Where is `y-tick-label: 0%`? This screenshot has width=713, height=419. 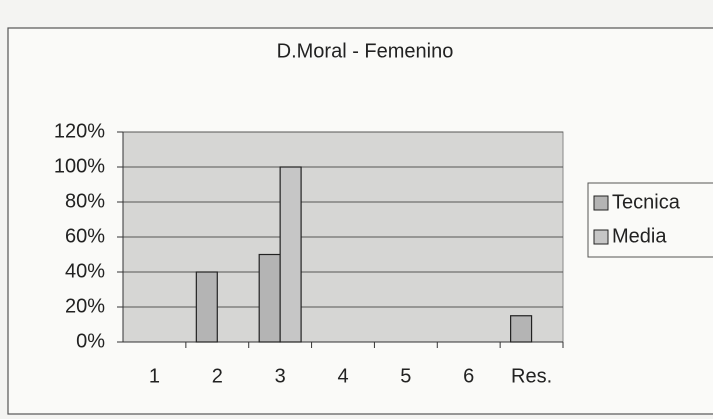 y-tick-label: 0% is located at coordinates (90, 341).